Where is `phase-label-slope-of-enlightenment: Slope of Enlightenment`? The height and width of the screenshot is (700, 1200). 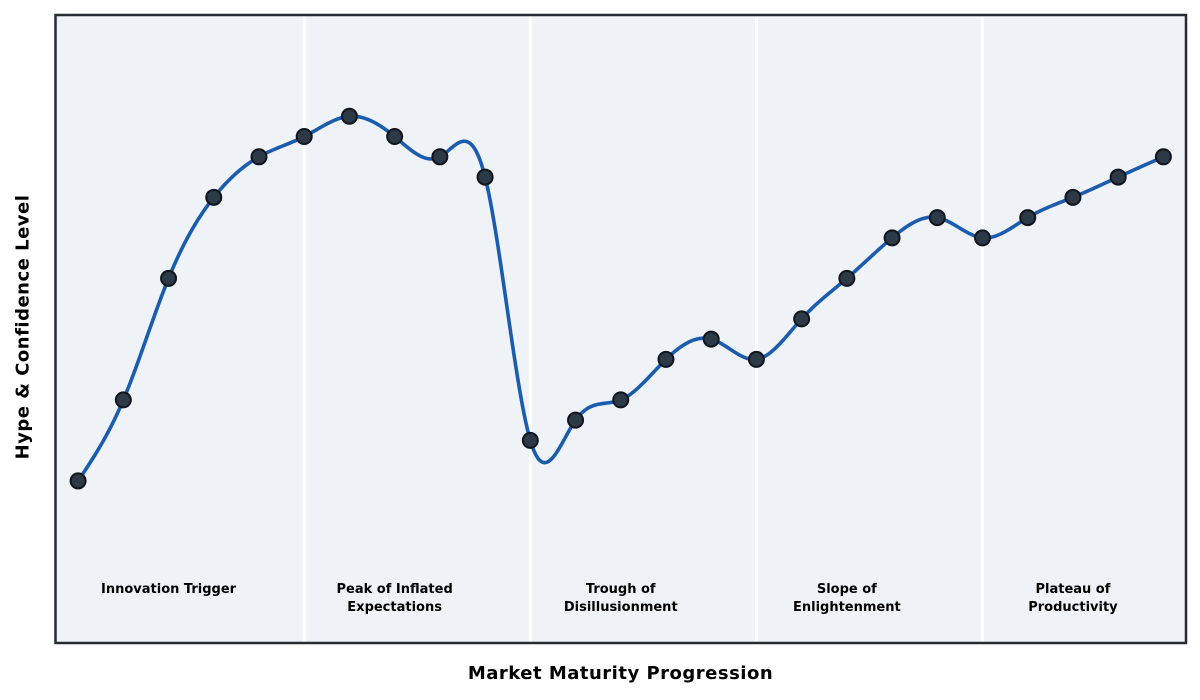 phase-label-slope-of-enlightenment: Slope of Enlightenment is located at coordinates (846, 598).